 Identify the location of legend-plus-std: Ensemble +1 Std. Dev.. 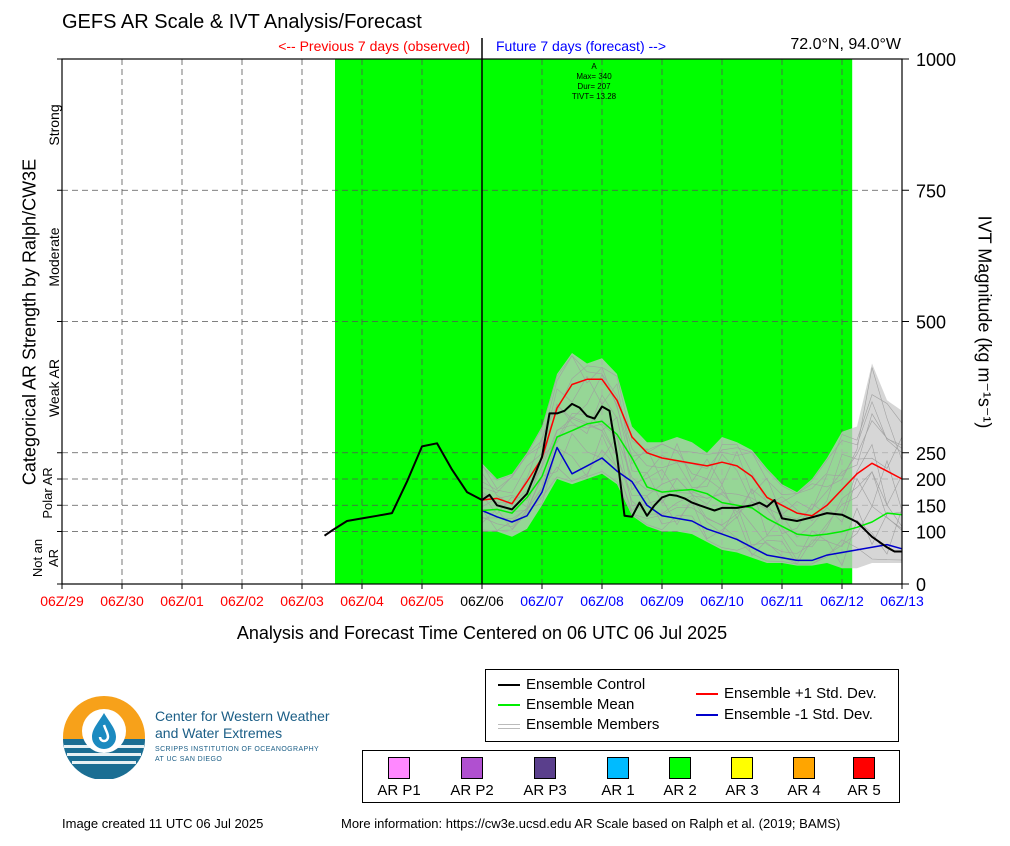
(786, 693).